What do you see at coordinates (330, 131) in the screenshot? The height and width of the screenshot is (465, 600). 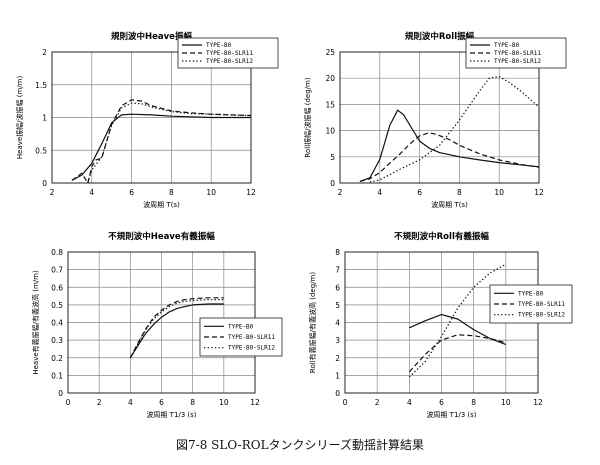 I see `y-tick-label: 10` at bounding box center [330, 131].